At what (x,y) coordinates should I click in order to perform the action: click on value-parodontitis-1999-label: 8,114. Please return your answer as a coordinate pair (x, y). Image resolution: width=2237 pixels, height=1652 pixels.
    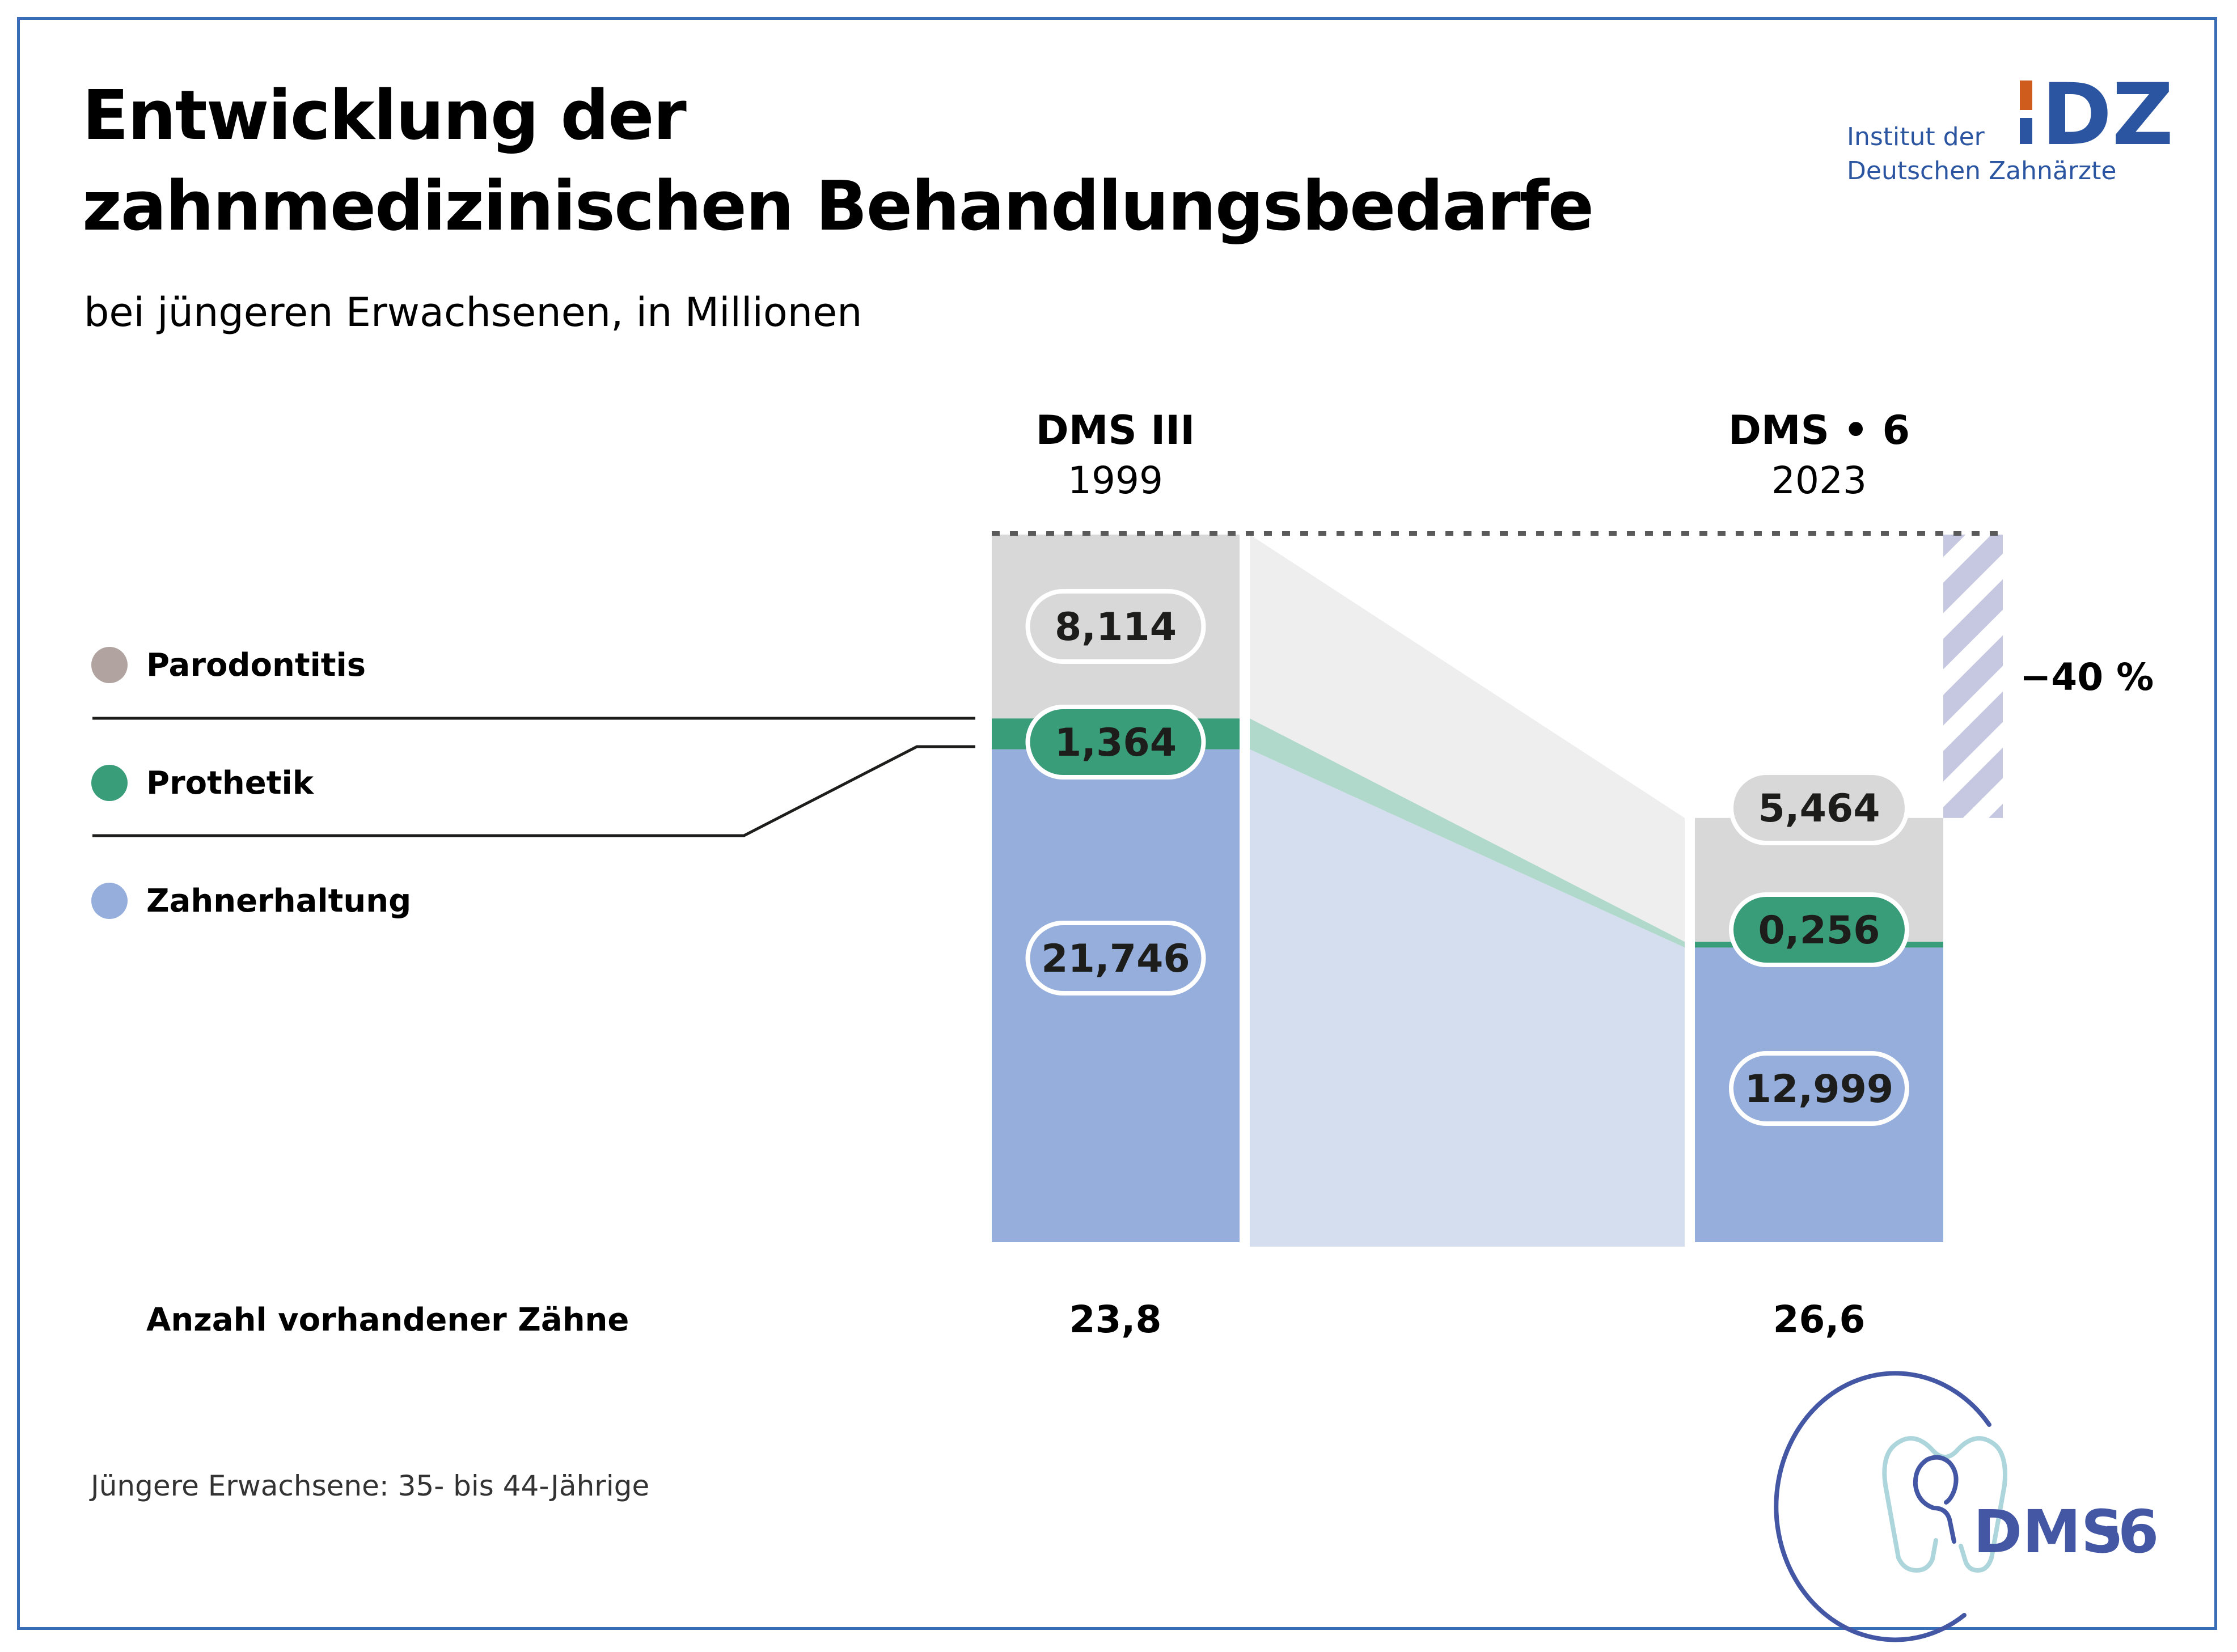
    Looking at the image, I should click on (1116, 627).